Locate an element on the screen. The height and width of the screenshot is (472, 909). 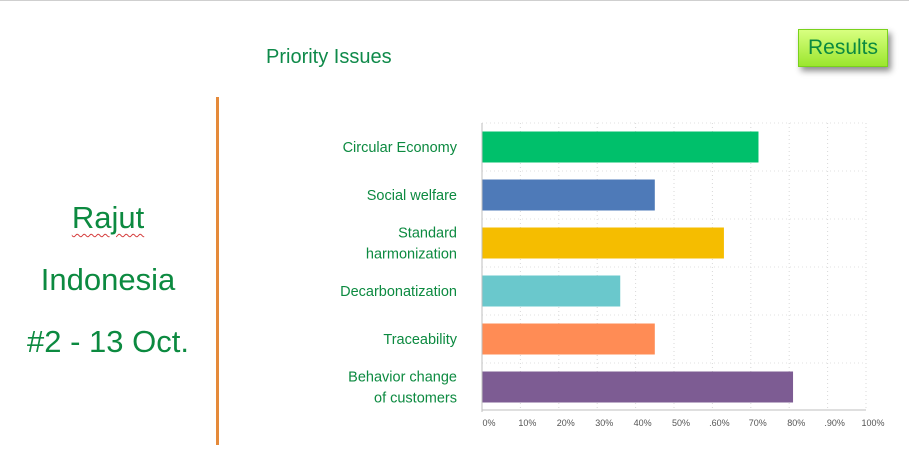
x-tick-label: 40% is located at coordinates (643, 423).